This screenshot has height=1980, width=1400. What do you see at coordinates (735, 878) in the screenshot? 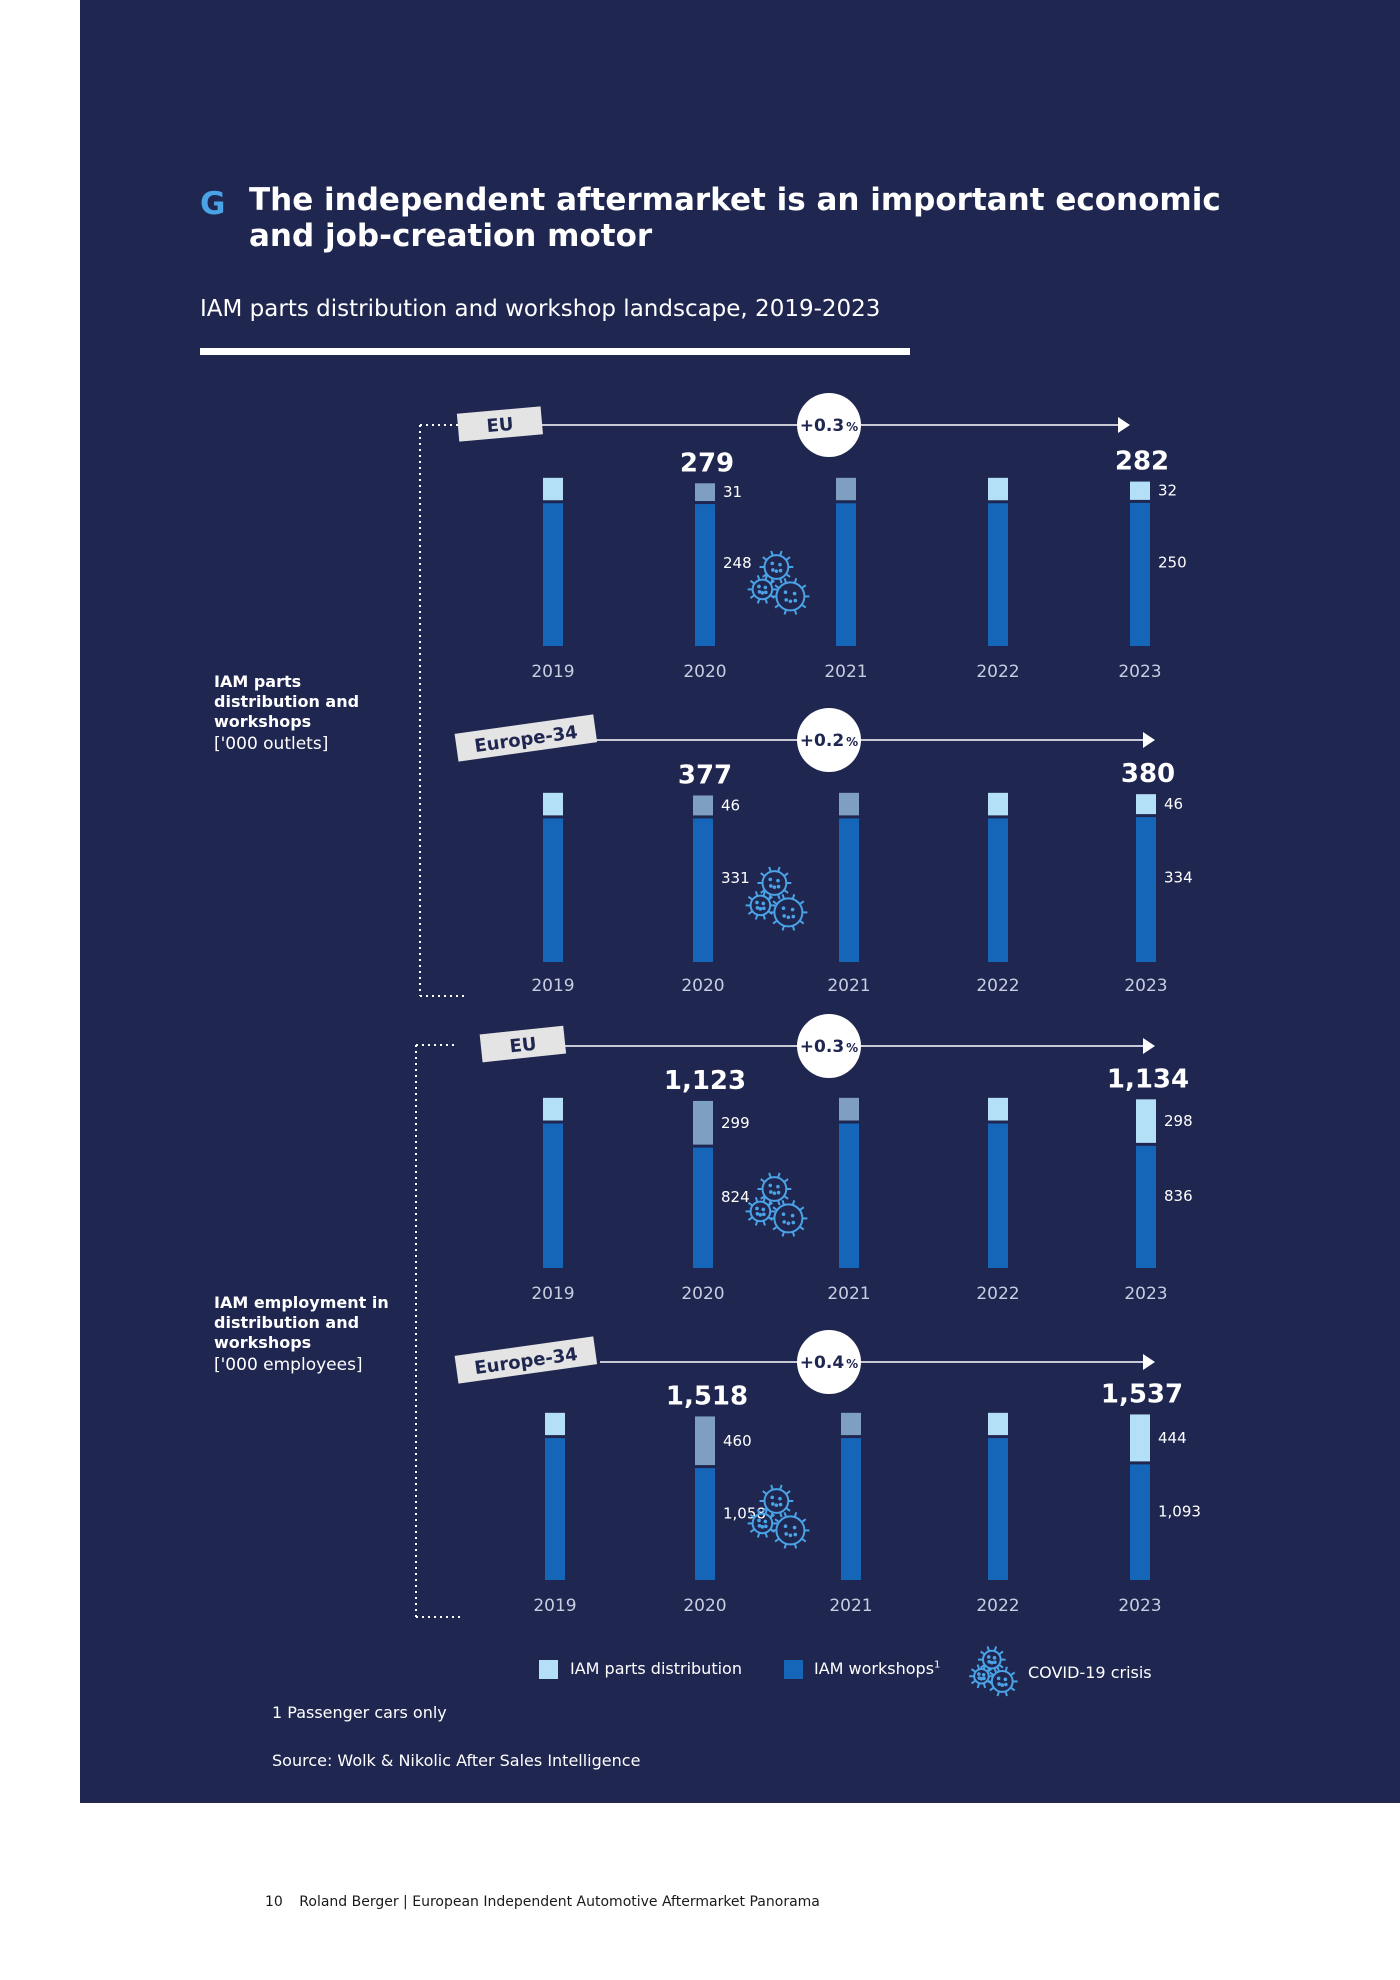
I see `value-label-workshops-2020: 331` at bounding box center [735, 878].